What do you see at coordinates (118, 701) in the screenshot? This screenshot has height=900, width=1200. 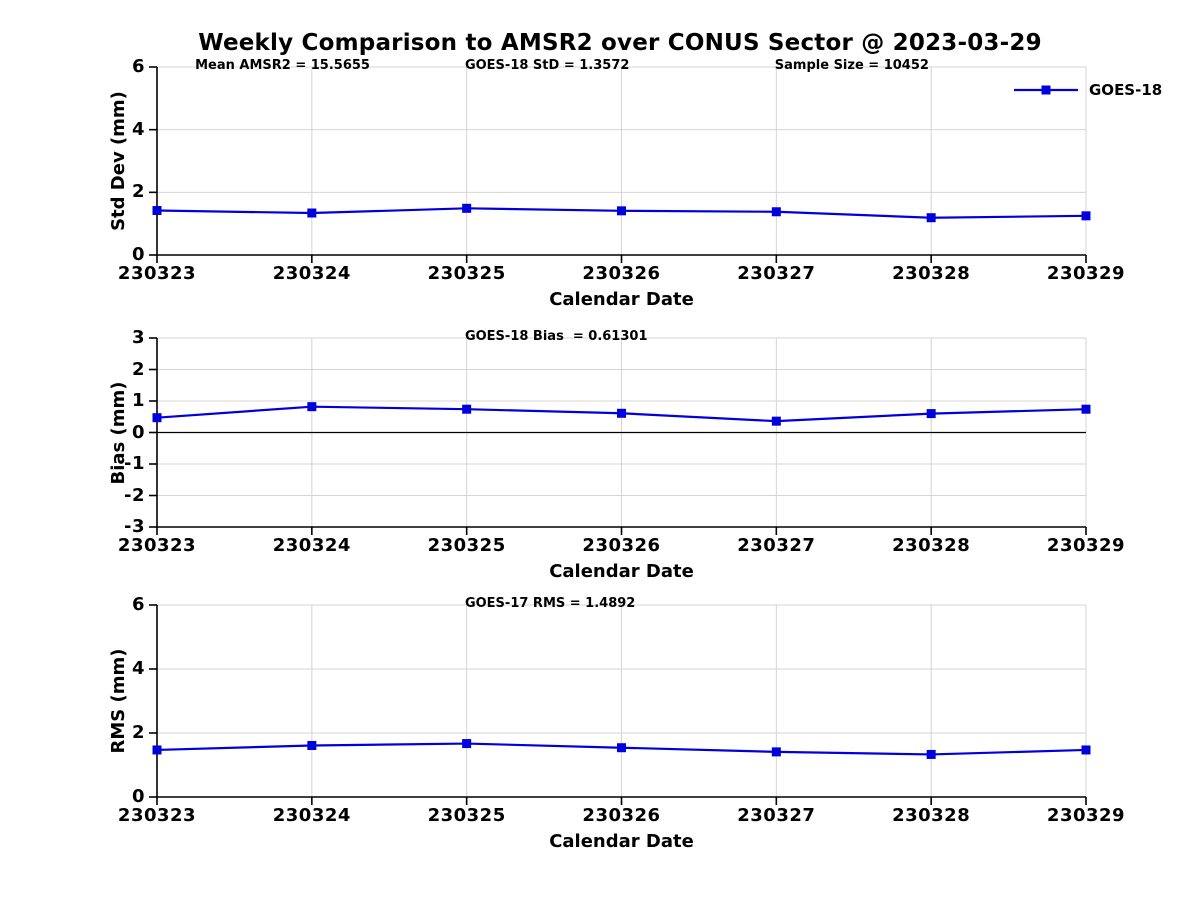 I see `y-axis-title: RMS (mm)` at bounding box center [118, 701].